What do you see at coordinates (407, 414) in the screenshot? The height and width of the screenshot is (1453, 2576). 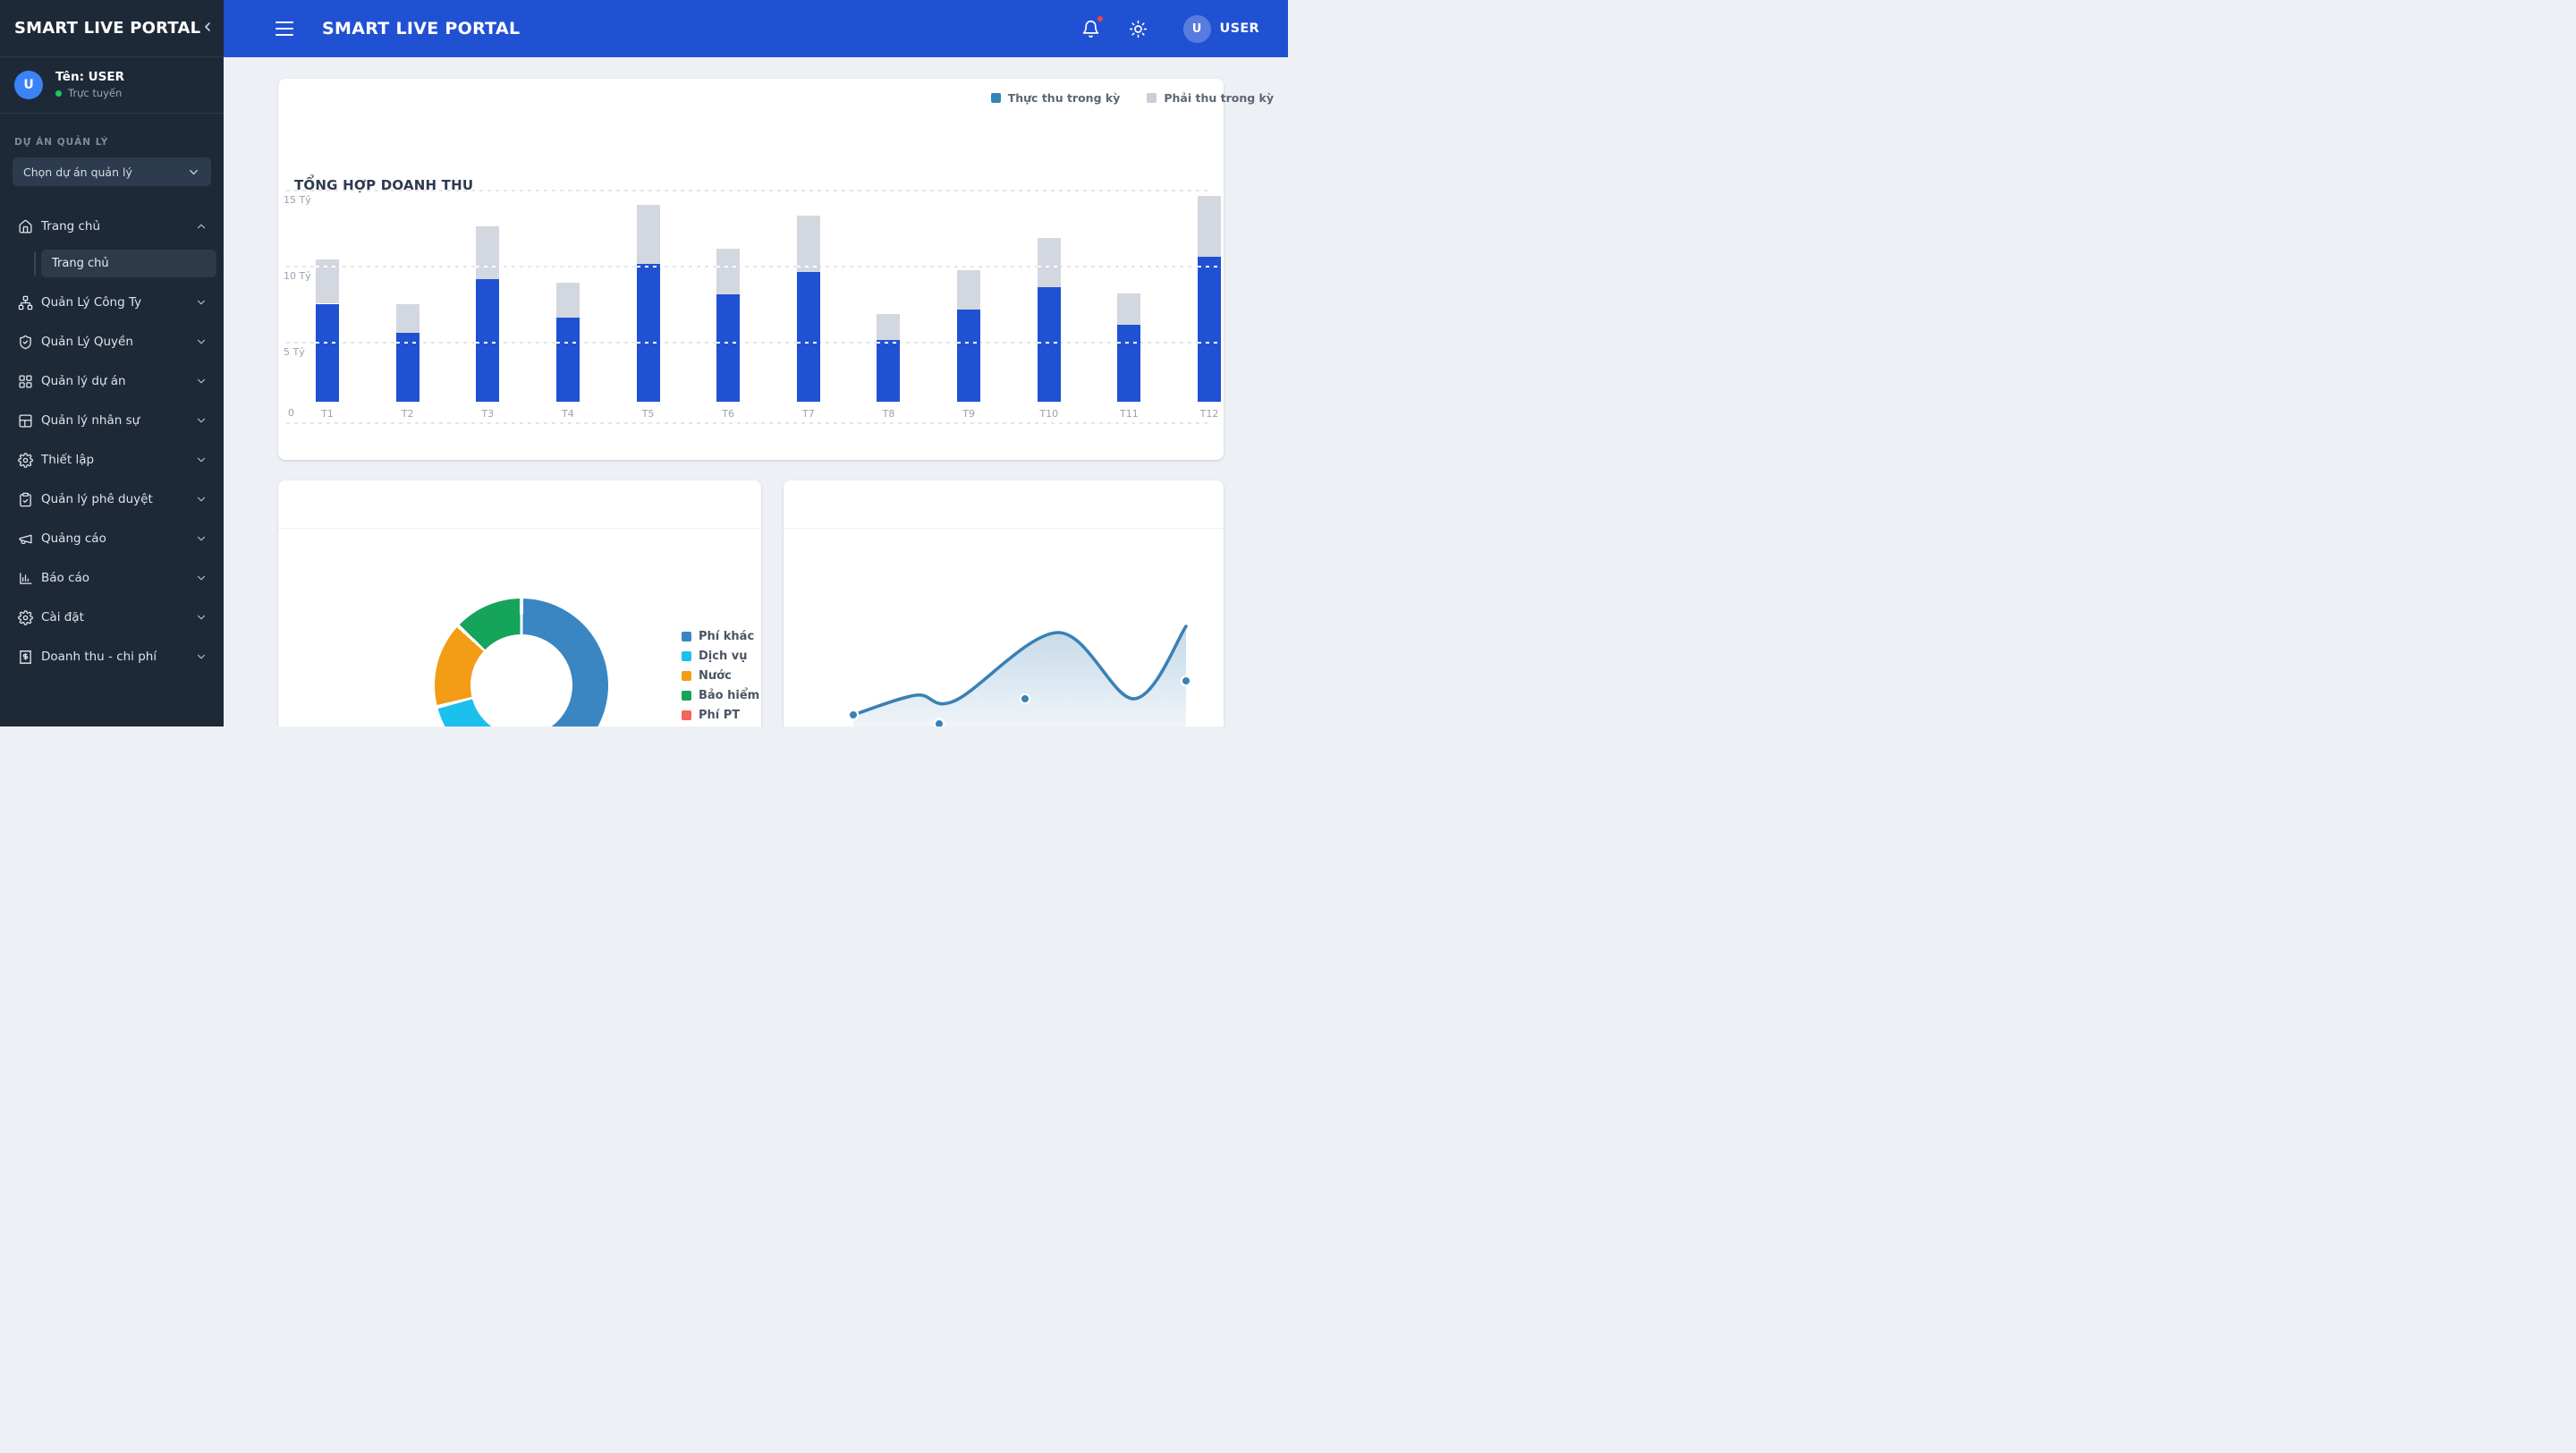 I see `x-axis-label-T2: T2` at bounding box center [407, 414].